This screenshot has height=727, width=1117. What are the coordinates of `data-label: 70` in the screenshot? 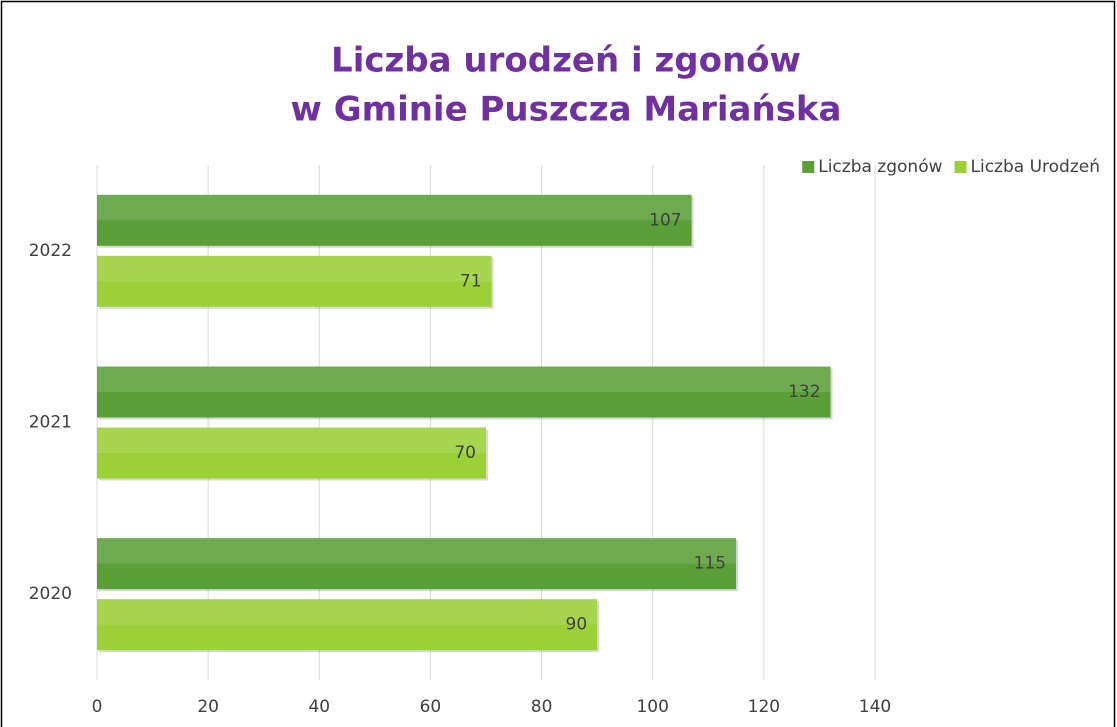 It's located at (465, 453).